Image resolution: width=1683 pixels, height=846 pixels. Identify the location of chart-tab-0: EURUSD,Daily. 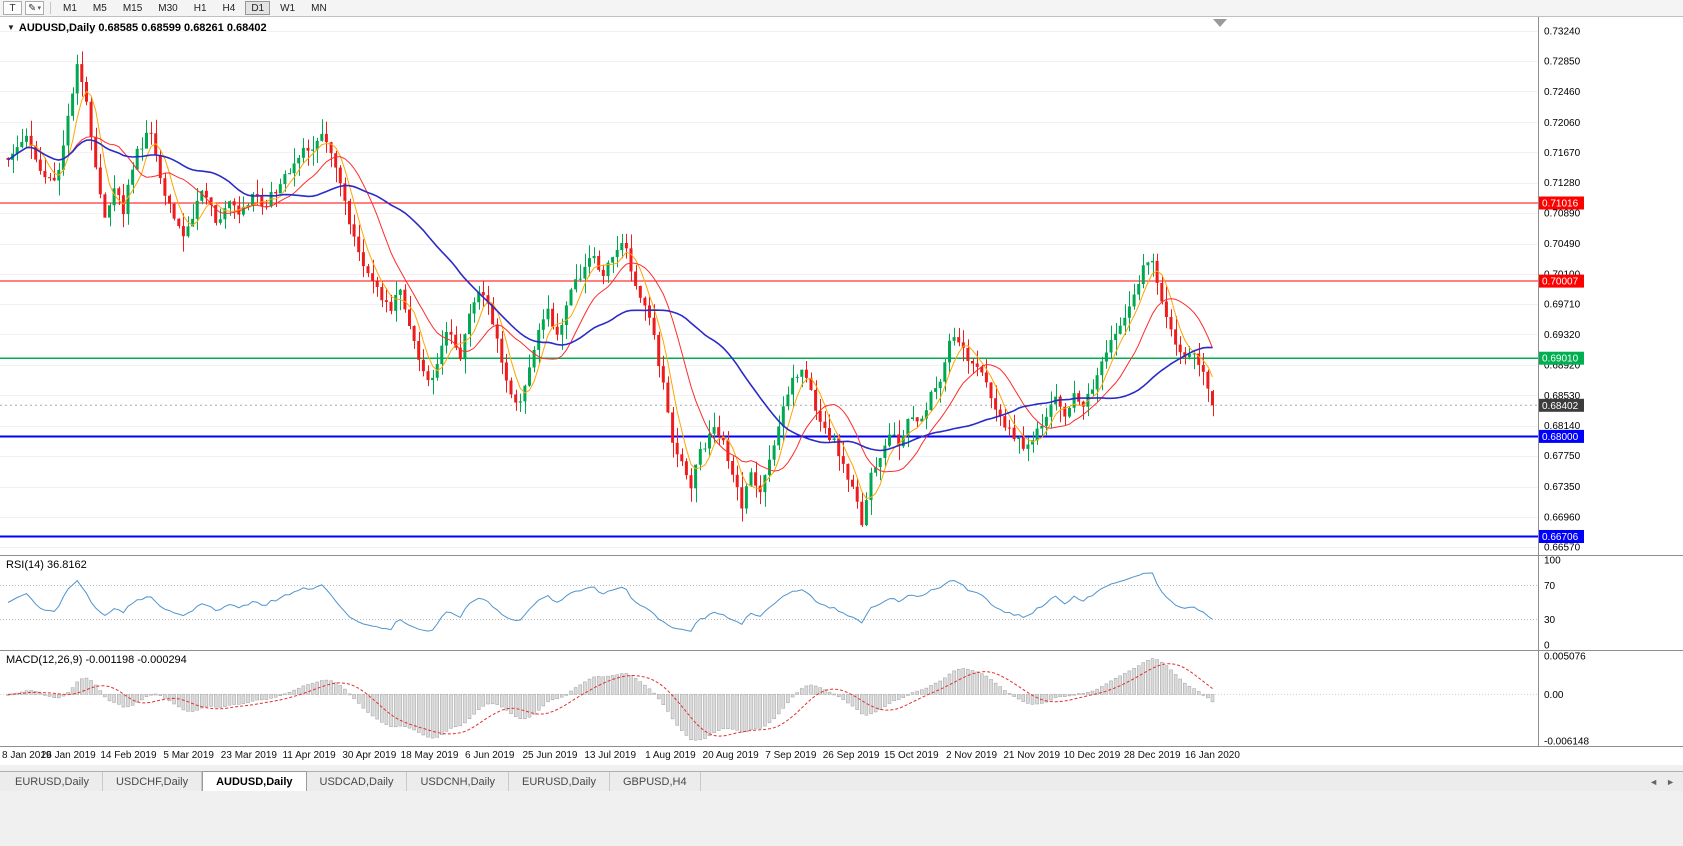
(52, 781).